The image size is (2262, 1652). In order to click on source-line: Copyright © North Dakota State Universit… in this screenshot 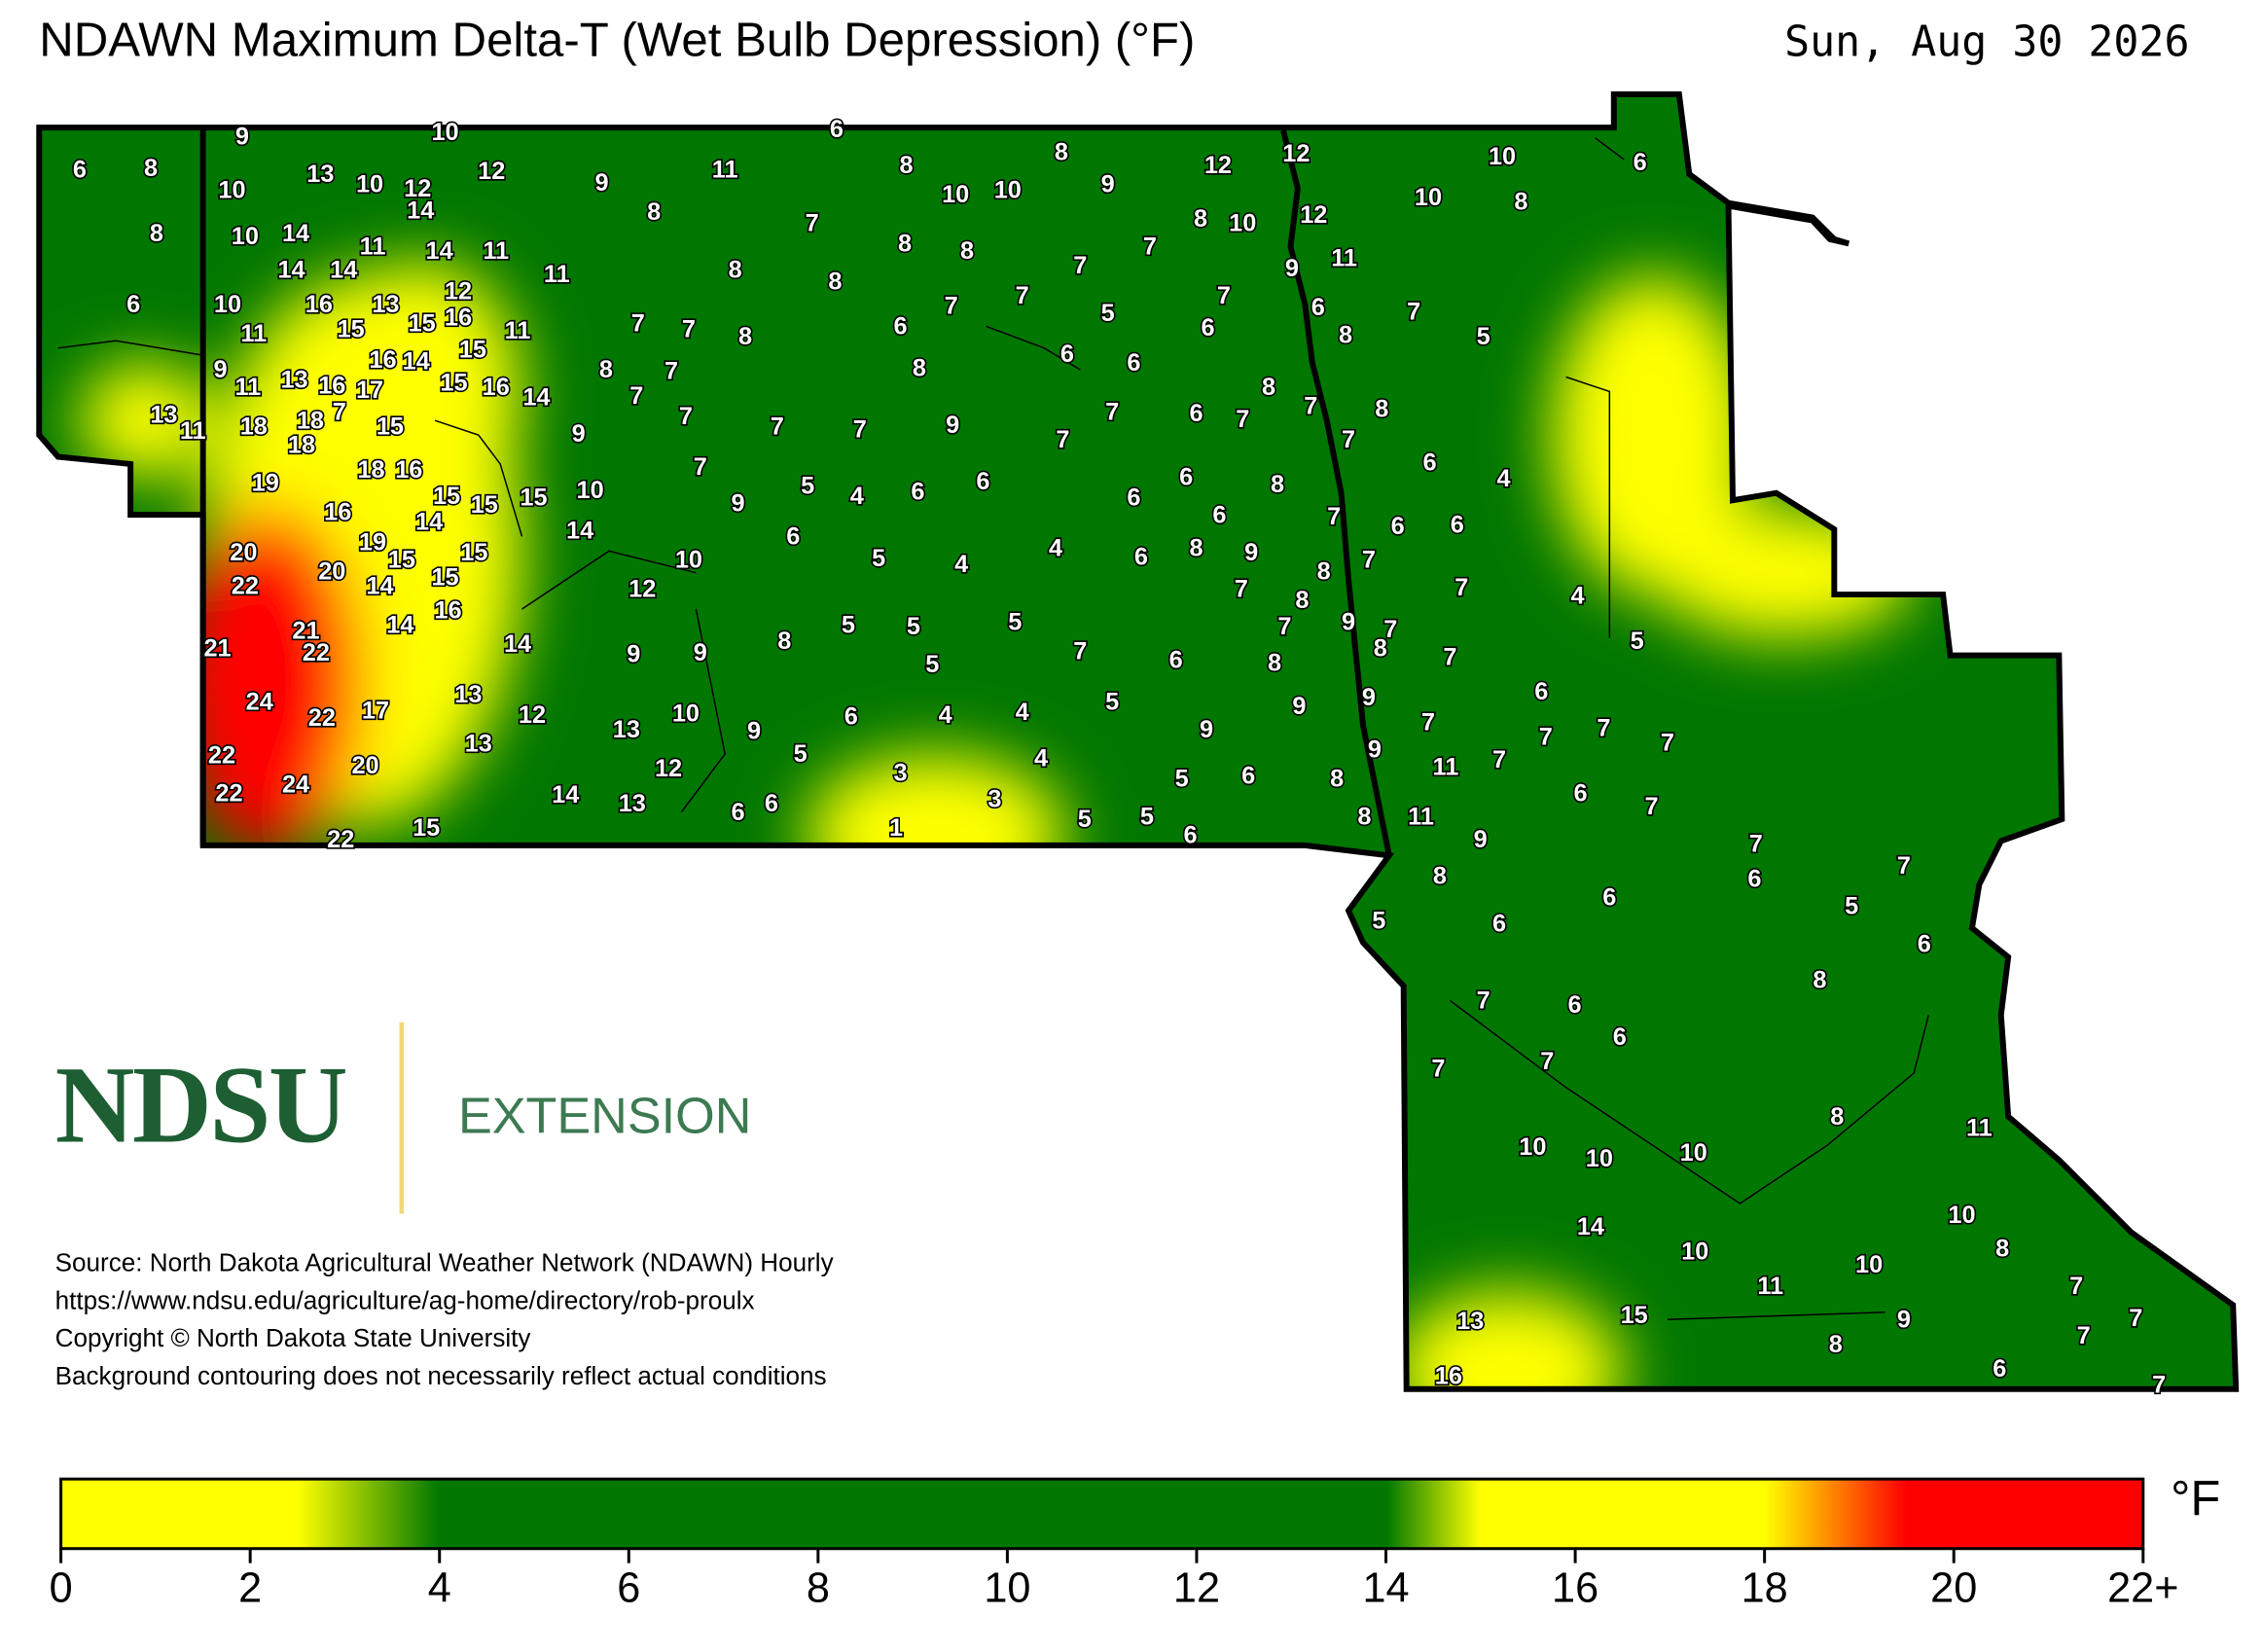, I will do `click(293, 1337)`.